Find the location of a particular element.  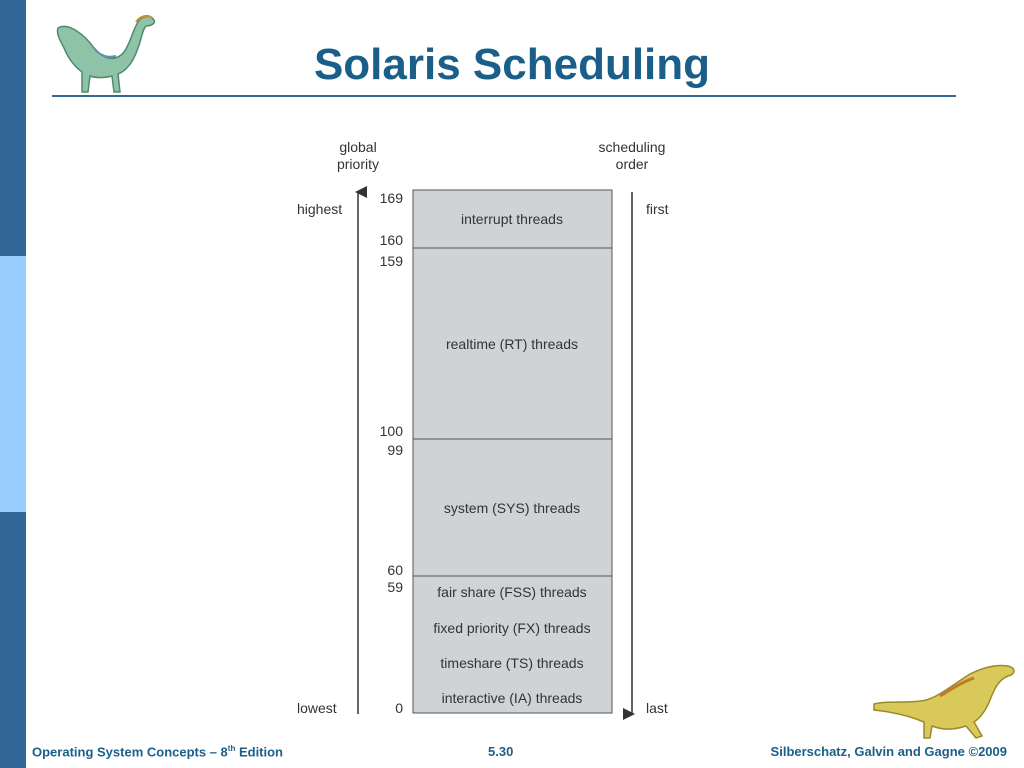

left-sidebar is located at coordinates (13, 384).